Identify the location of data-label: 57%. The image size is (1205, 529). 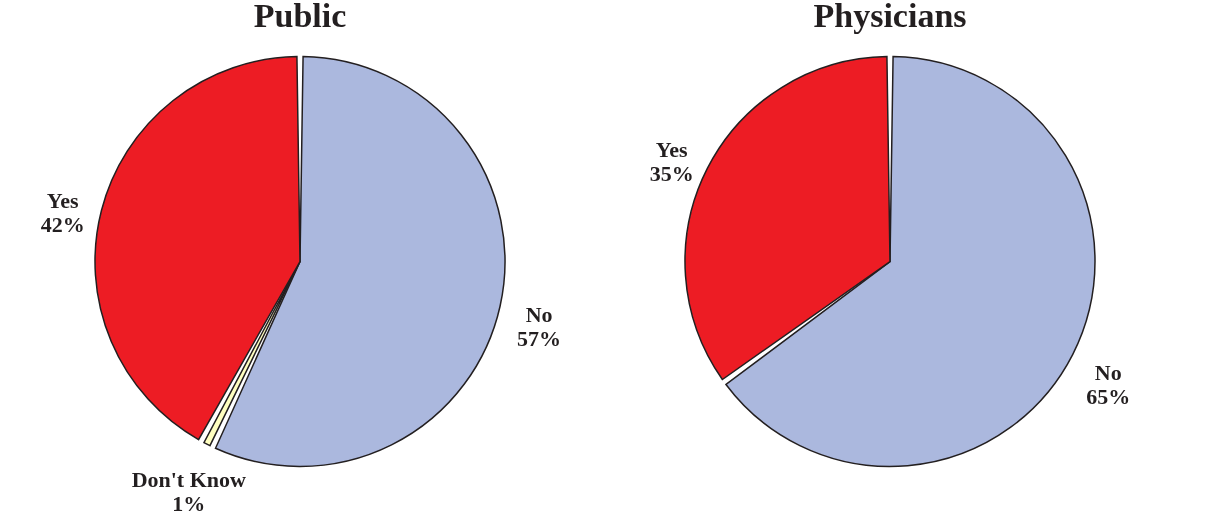
(539, 338).